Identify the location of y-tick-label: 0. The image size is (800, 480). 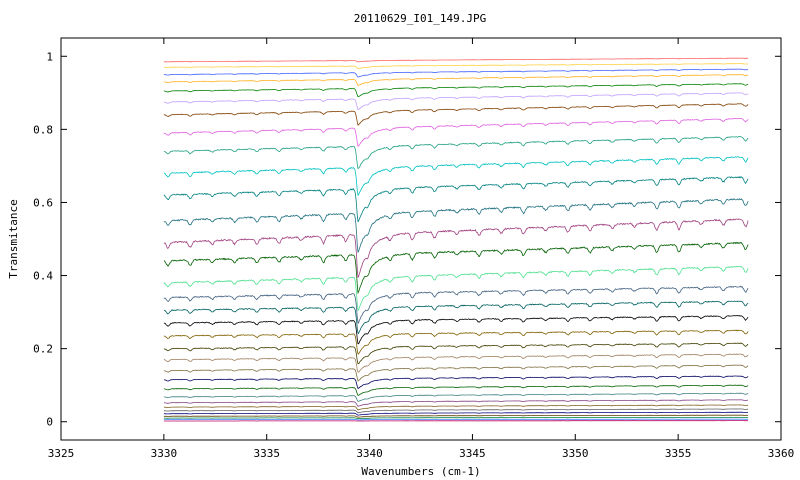
(49, 422).